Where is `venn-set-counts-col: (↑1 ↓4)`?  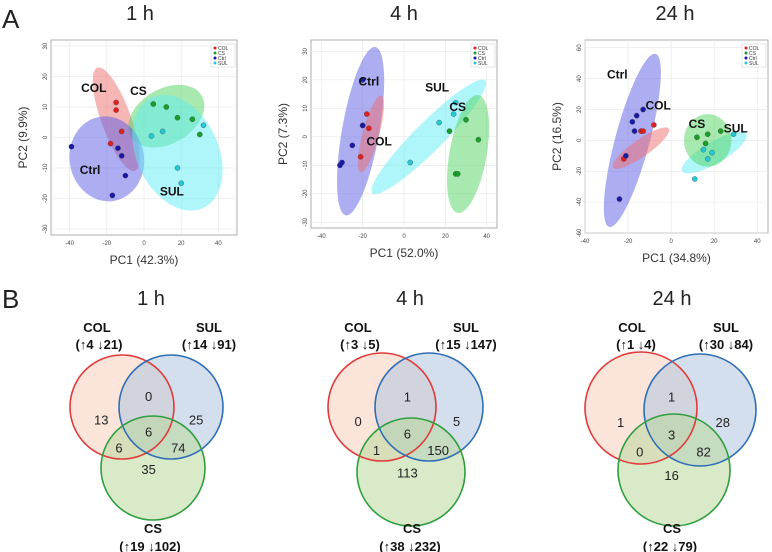
venn-set-counts-col: (↑1 ↓4) is located at coordinates (636, 344).